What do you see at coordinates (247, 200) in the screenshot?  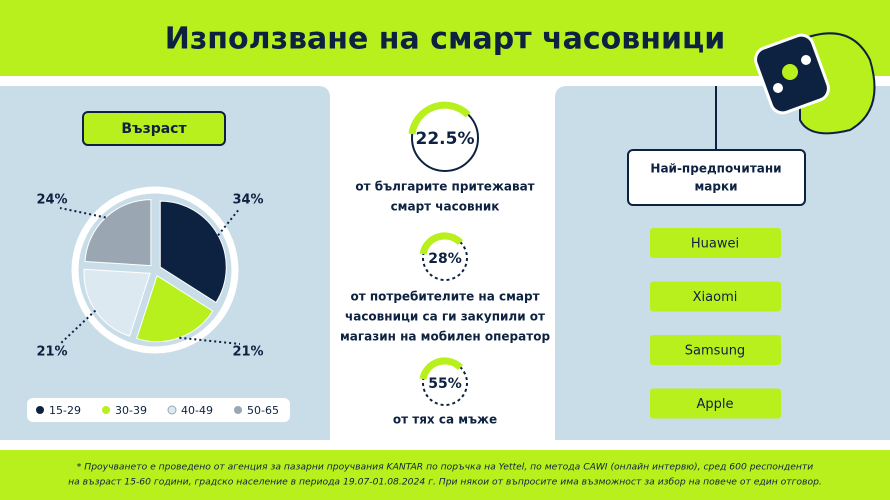 I see `value-label: 34%` at bounding box center [247, 200].